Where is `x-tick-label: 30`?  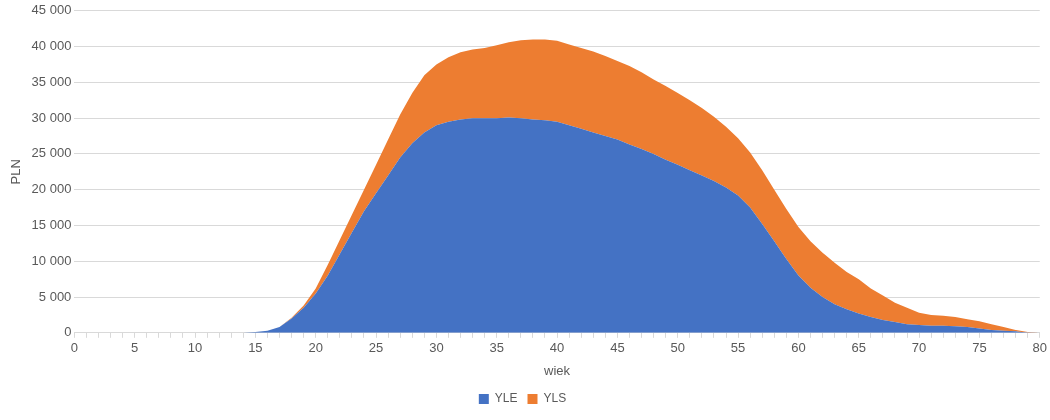
x-tick-label: 30 is located at coordinates (436, 348).